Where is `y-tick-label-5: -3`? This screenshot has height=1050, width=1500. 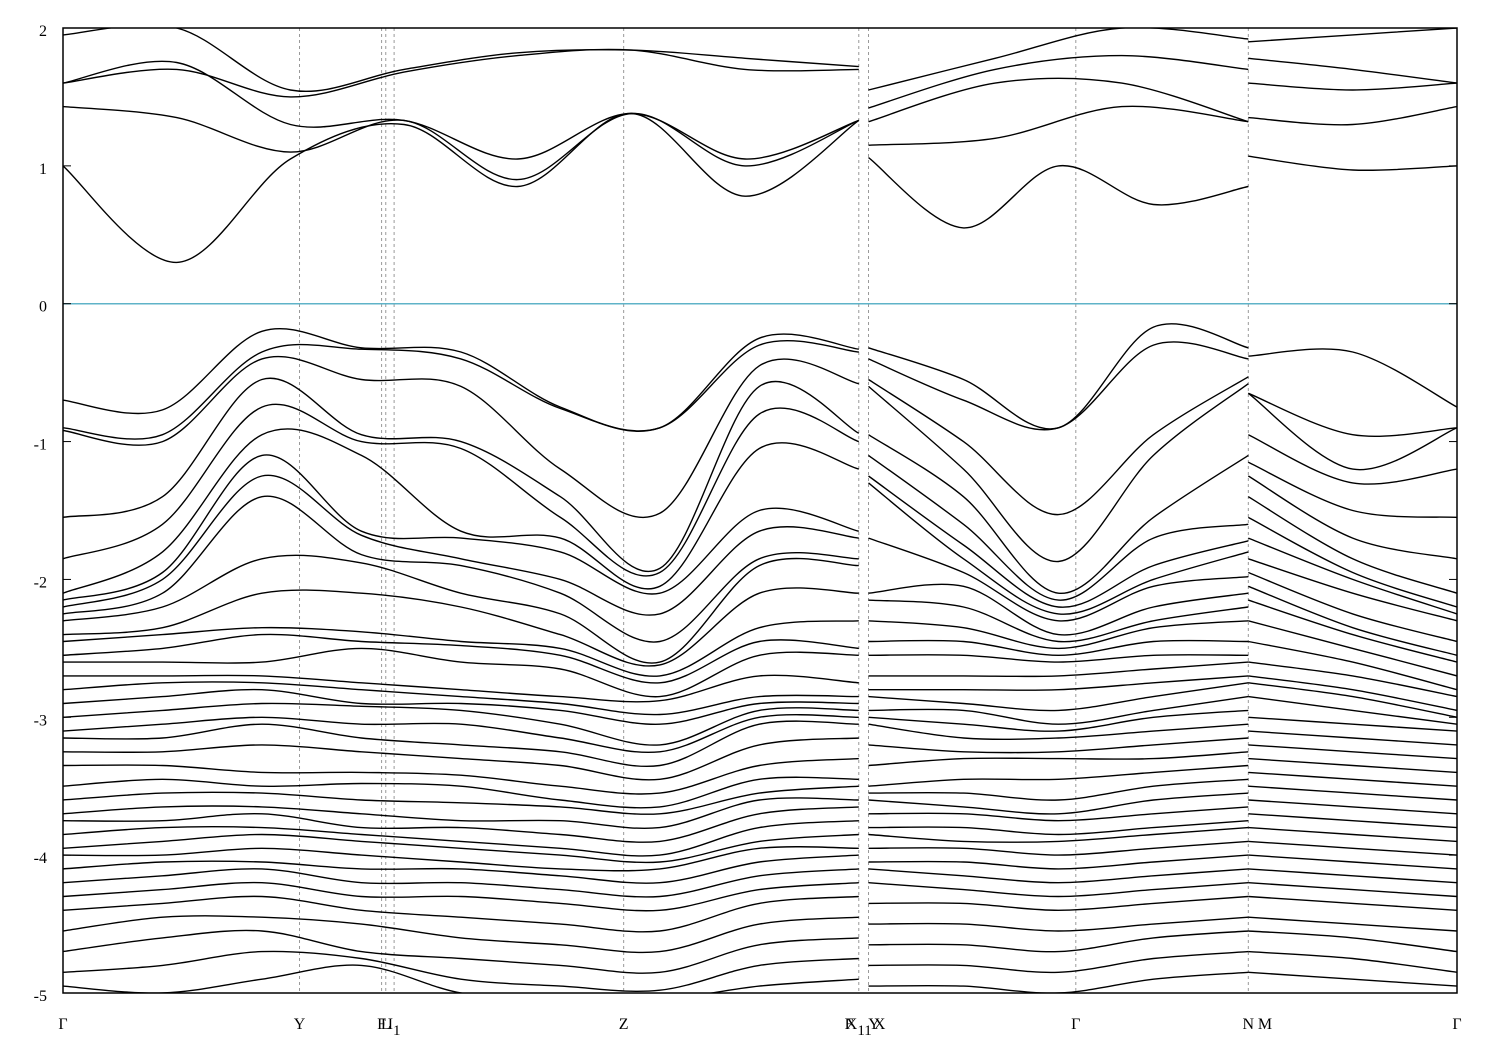 y-tick-label-5: -3 is located at coordinates (40, 720).